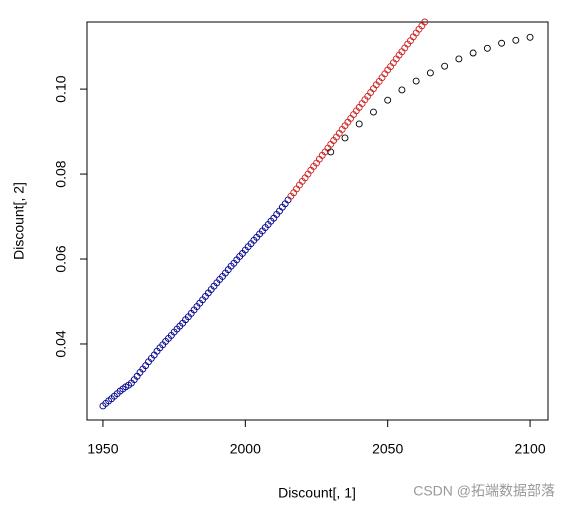  I want to click on y-tick-label: 0.10, so click(61, 88).